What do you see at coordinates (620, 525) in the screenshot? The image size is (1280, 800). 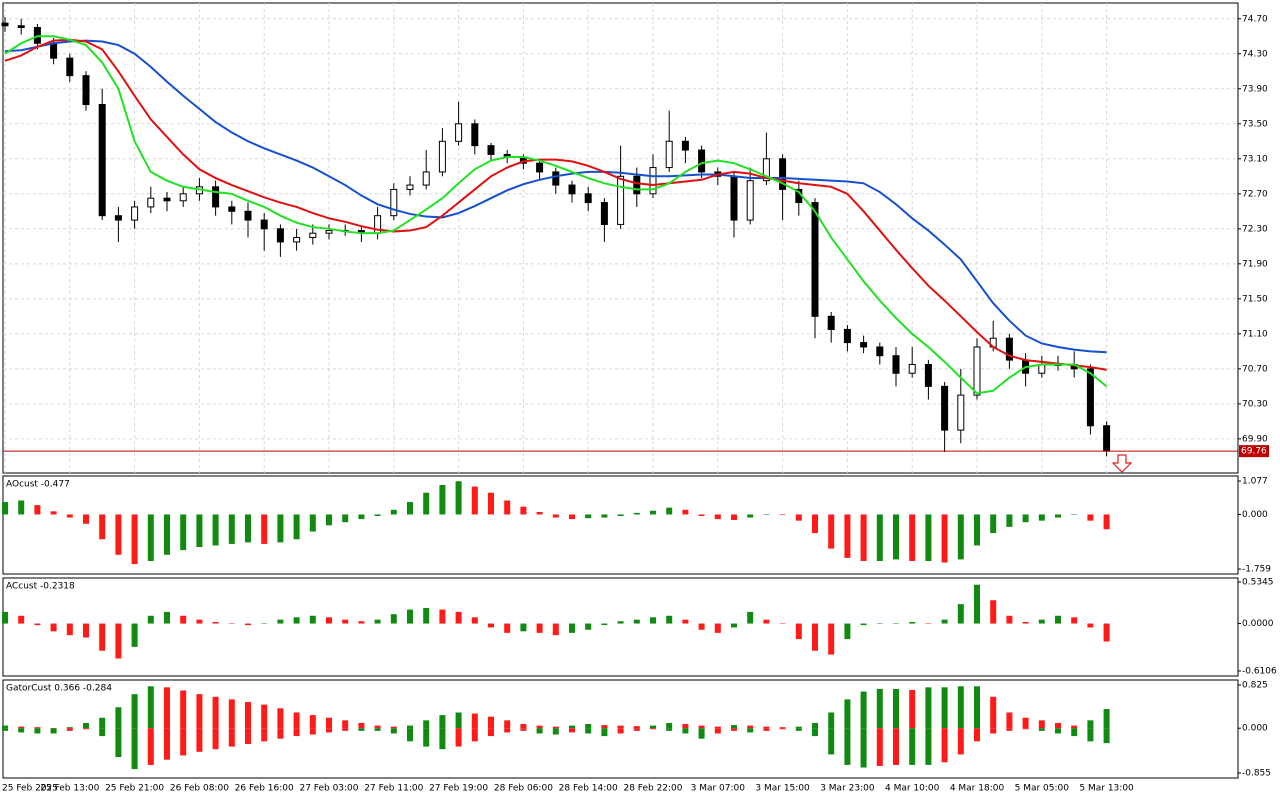 I see `panel-frame` at bounding box center [620, 525].